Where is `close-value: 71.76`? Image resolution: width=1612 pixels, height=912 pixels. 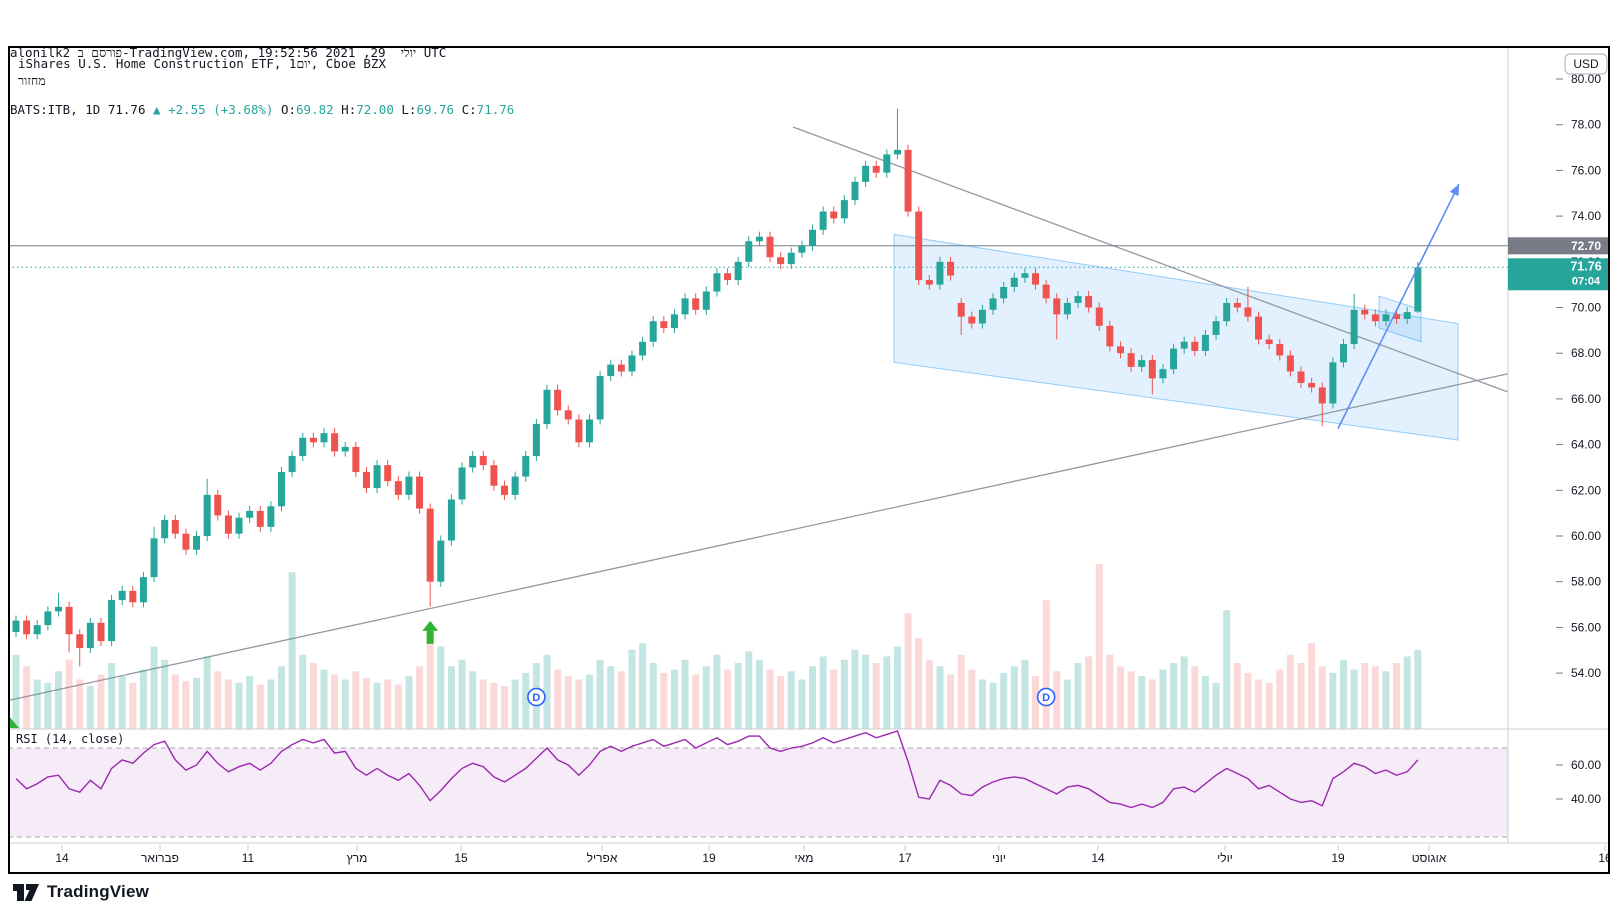 close-value: 71.76 is located at coordinates (495, 109).